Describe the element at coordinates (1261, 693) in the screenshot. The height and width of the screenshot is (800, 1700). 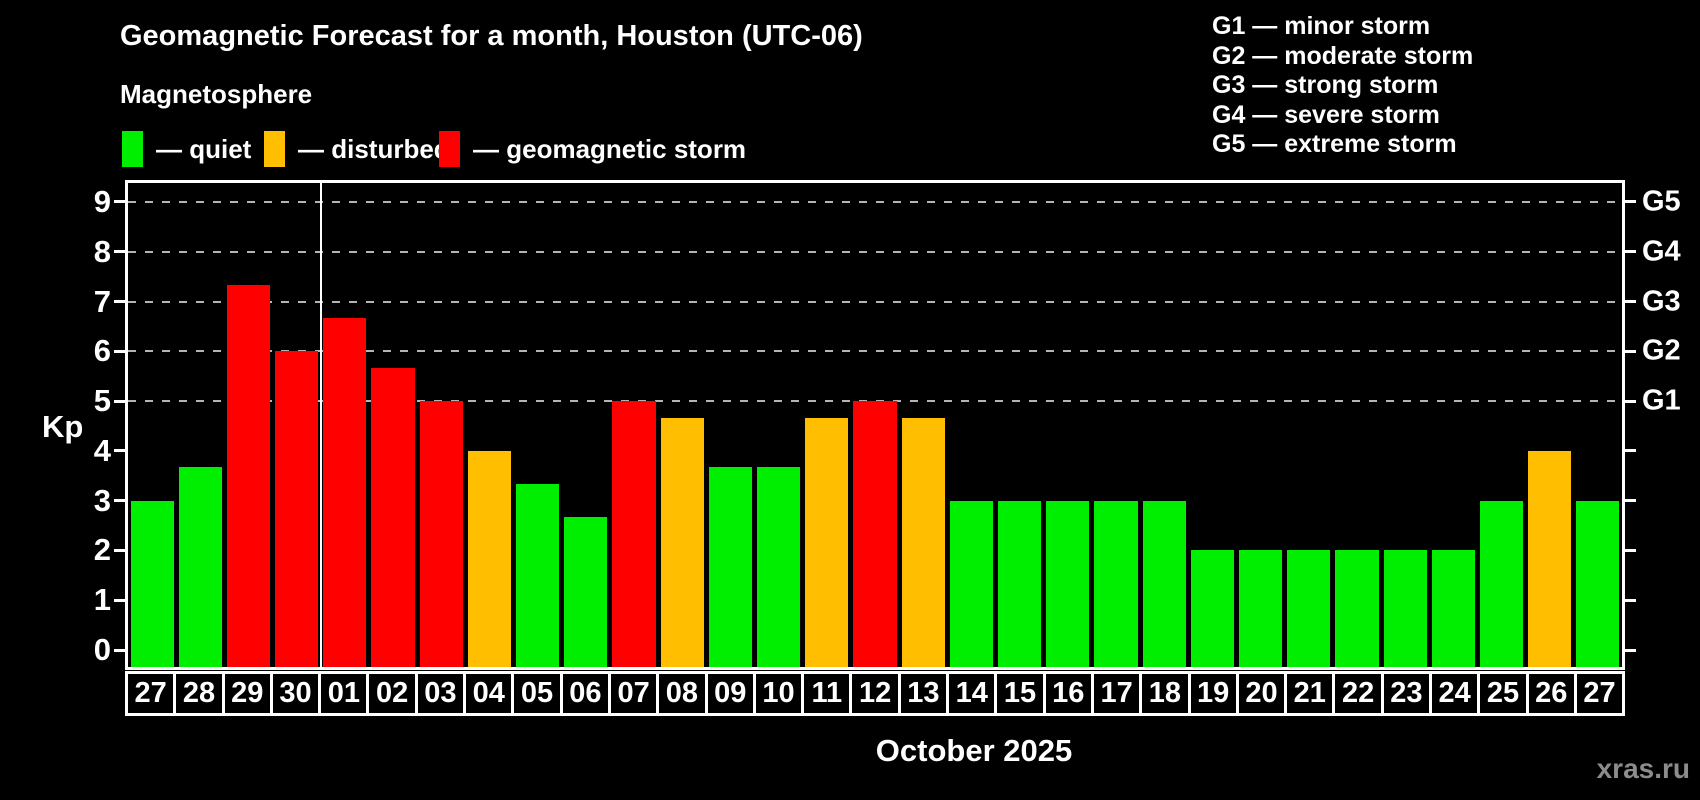
I see `date-cell: 20` at that location.